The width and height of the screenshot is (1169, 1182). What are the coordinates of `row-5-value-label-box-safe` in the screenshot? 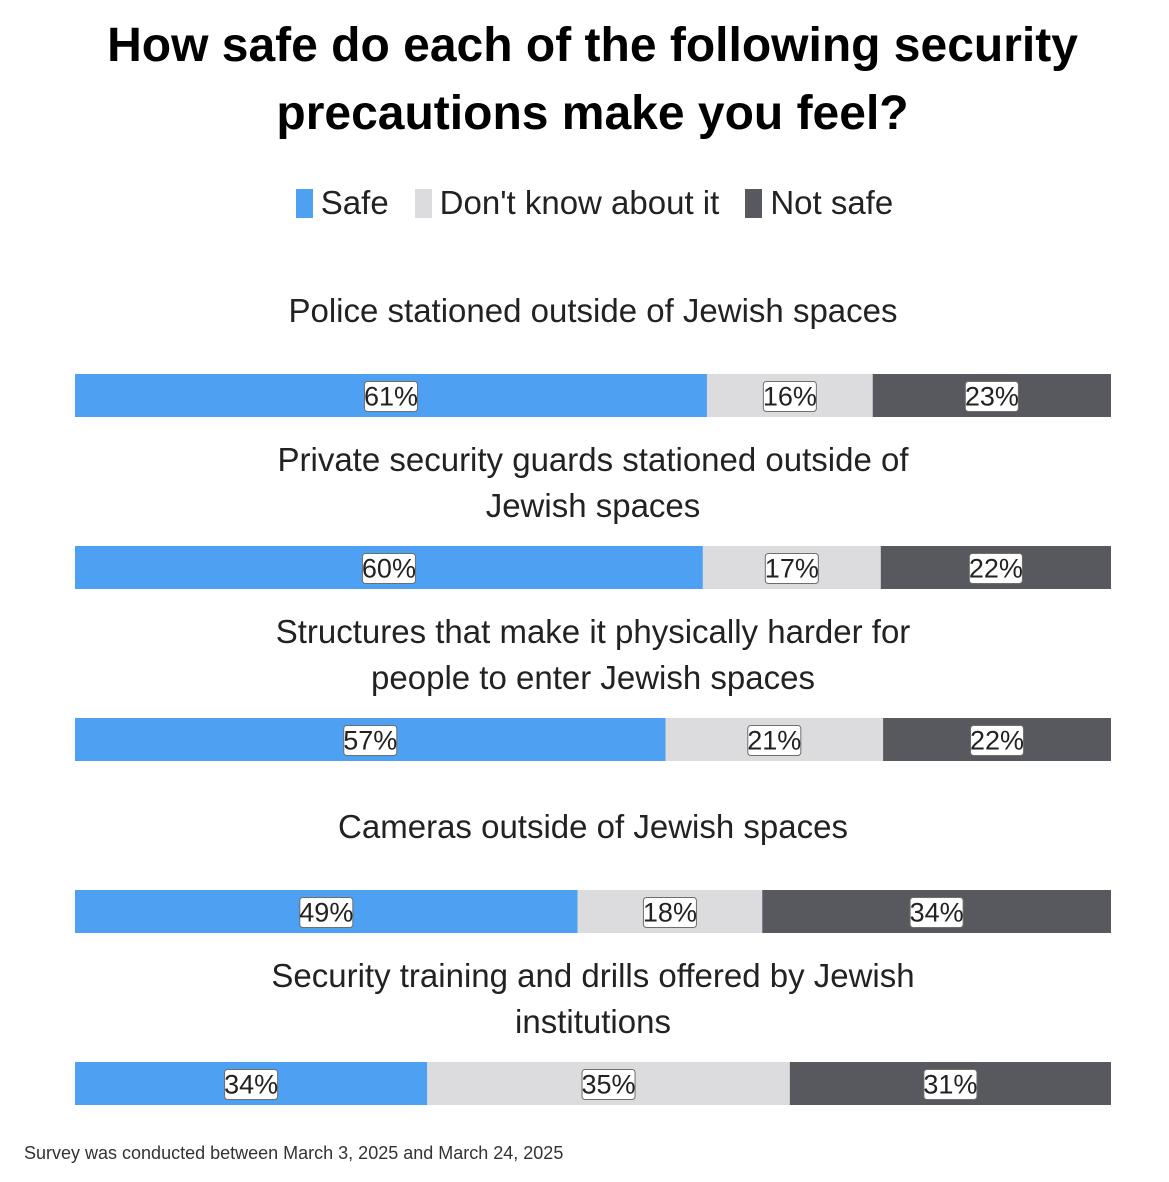 It's located at (251, 1084).